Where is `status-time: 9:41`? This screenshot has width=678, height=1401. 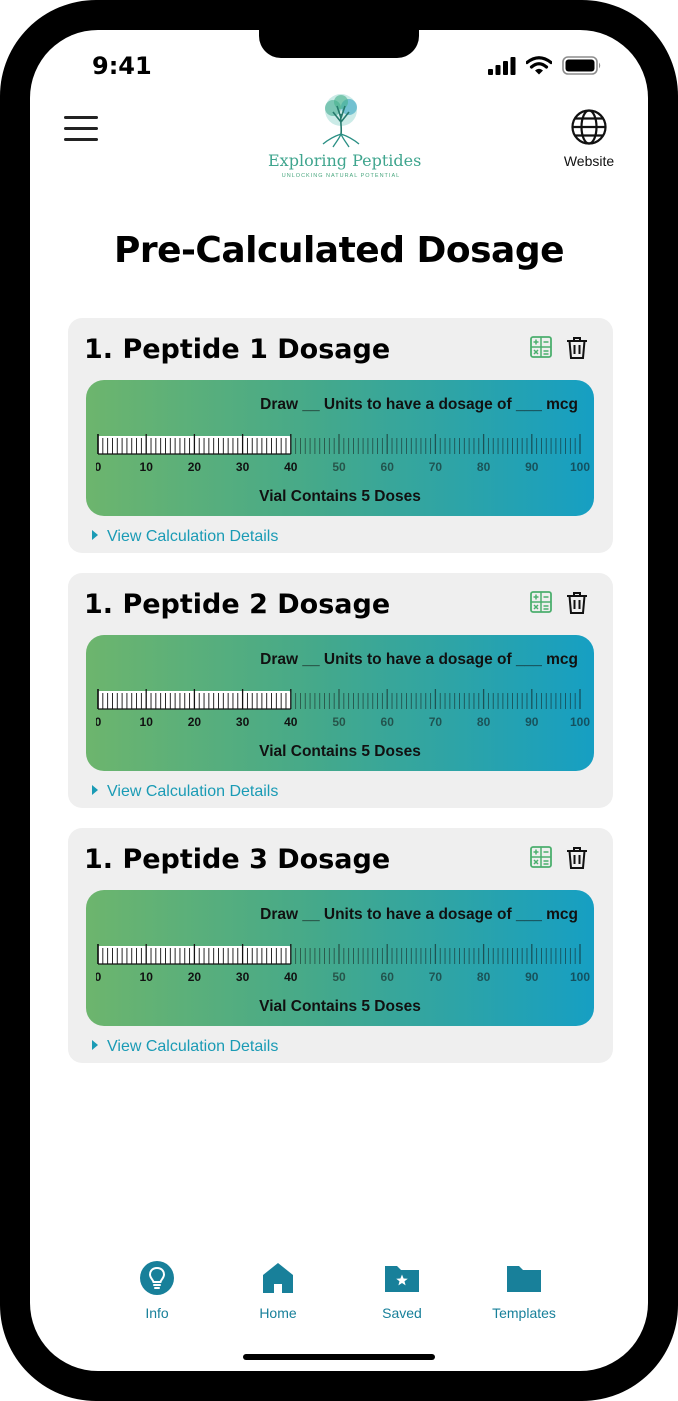
status-time: 9:41 is located at coordinates (122, 66).